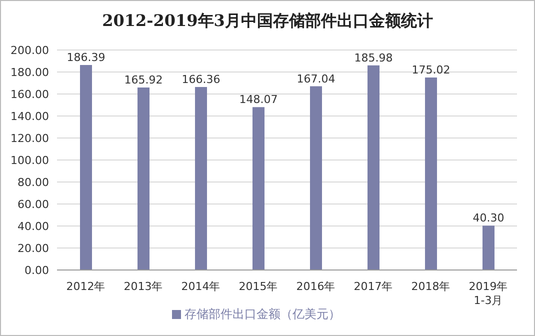 This screenshot has width=535, height=336. I want to click on x-tick-label: 2014年, so click(200, 286).